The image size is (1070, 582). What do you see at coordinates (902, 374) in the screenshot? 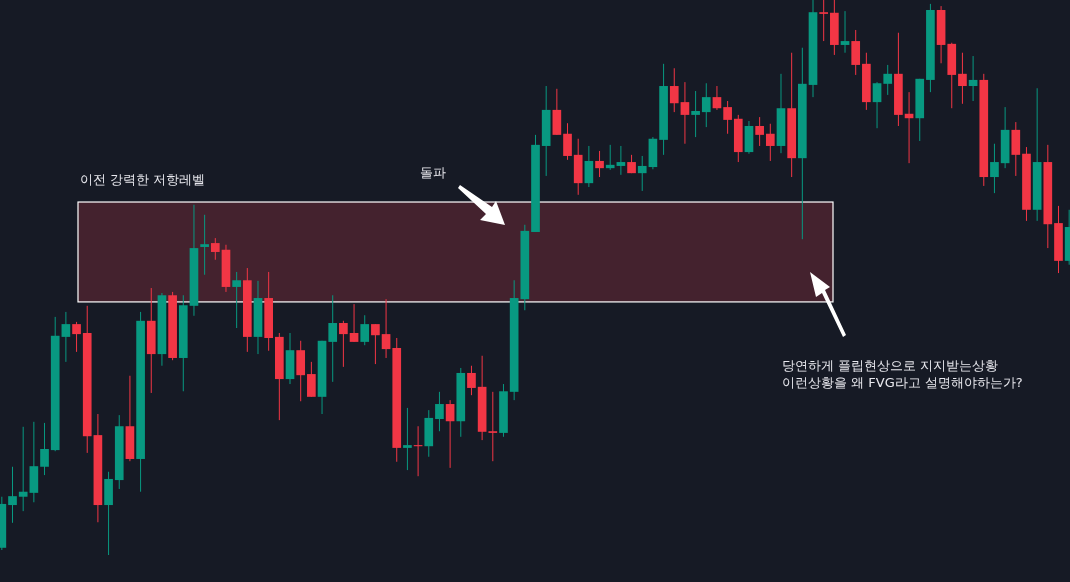
I see `annotation: 당연하게 플립현상으로 지지받는상황 이런상황을 왜 FVG라고 설명해야하는가?` at bounding box center [902, 374].